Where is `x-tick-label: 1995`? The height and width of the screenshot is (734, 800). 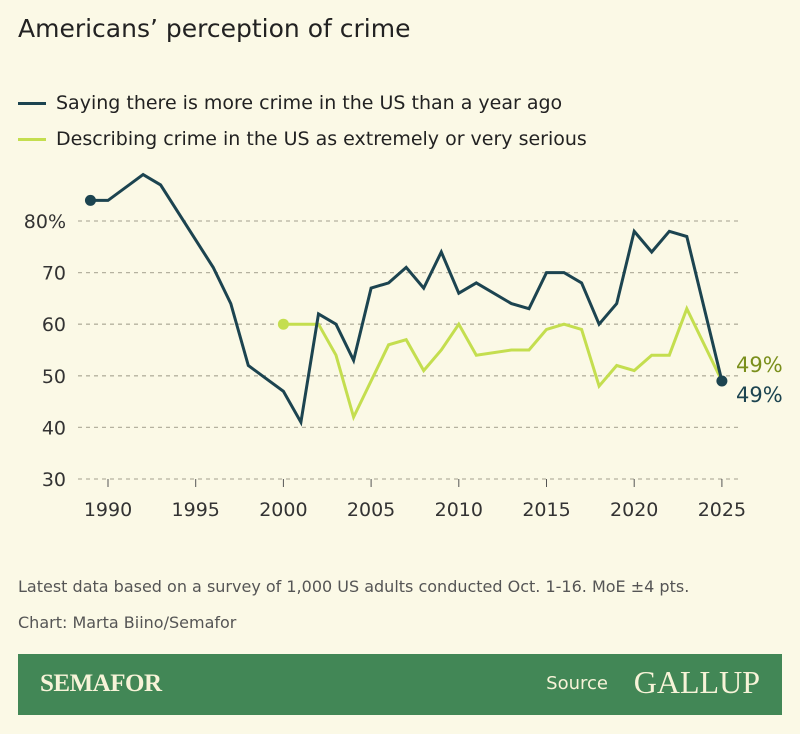 x-tick-label: 1995 is located at coordinates (196, 510).